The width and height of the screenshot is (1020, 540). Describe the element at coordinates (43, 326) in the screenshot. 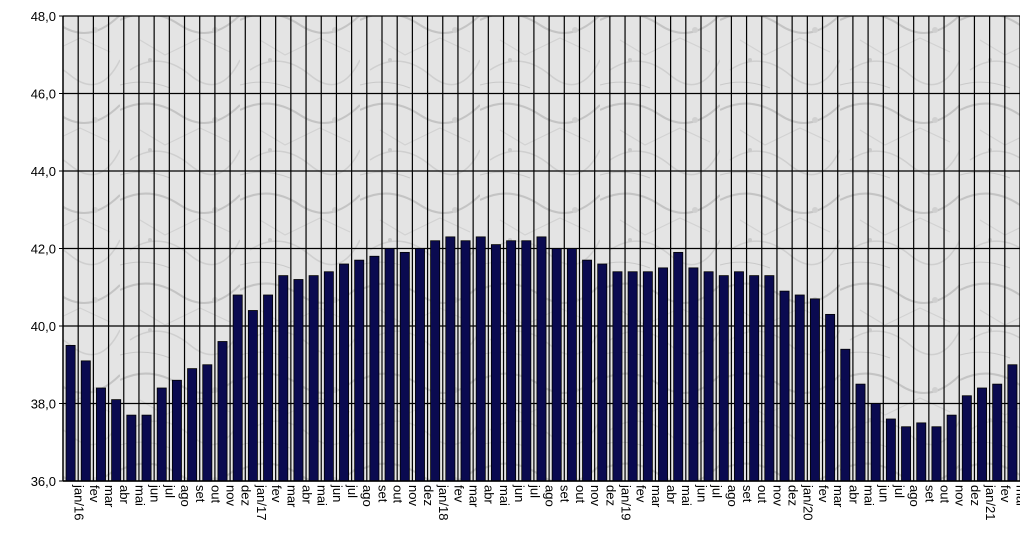

I see `y-tick-label: 40,0` at that location.